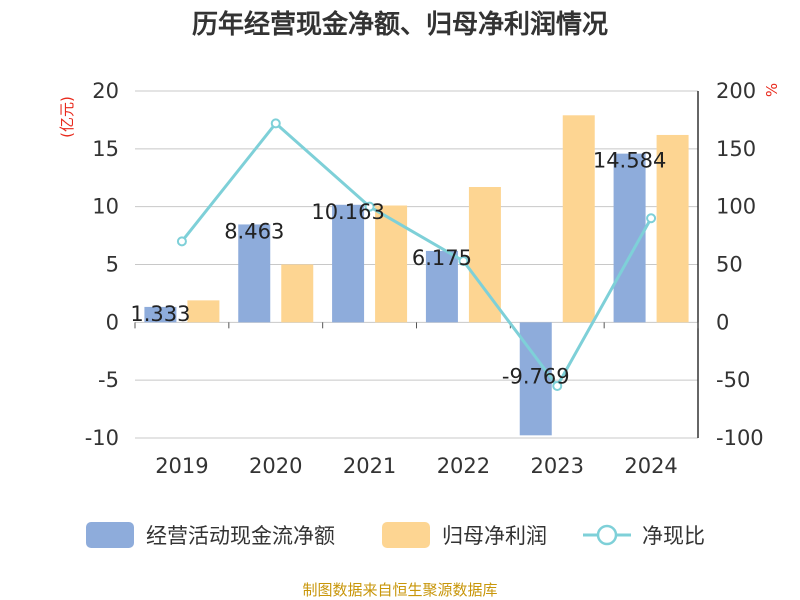 The height and width of the screenshot is (600, 800). I want to click on left-tick-label: 5, so click(112, 265).